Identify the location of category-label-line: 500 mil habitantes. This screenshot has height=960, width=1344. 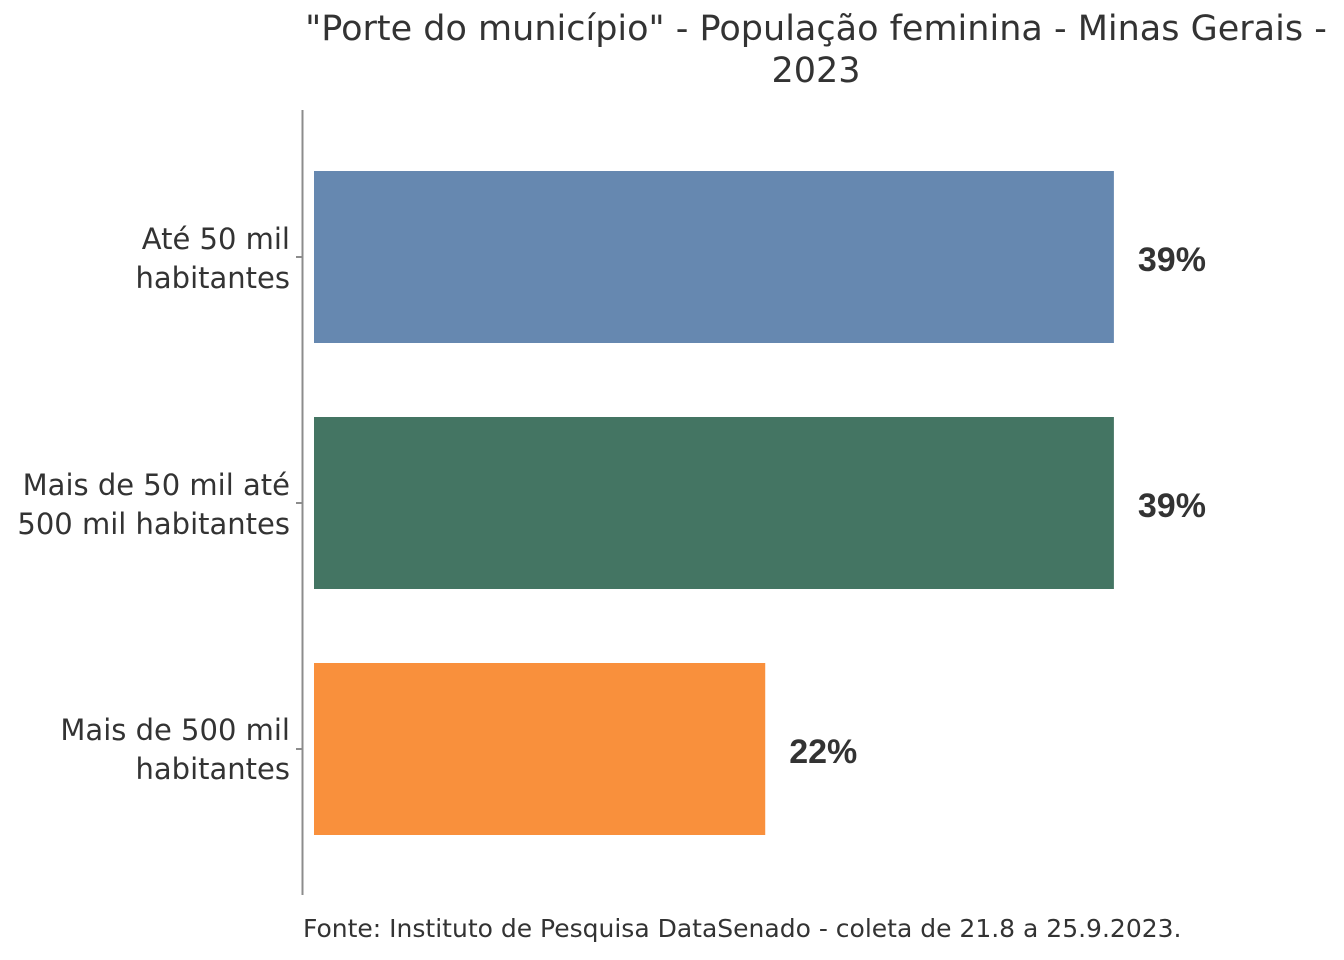
(153, 524).